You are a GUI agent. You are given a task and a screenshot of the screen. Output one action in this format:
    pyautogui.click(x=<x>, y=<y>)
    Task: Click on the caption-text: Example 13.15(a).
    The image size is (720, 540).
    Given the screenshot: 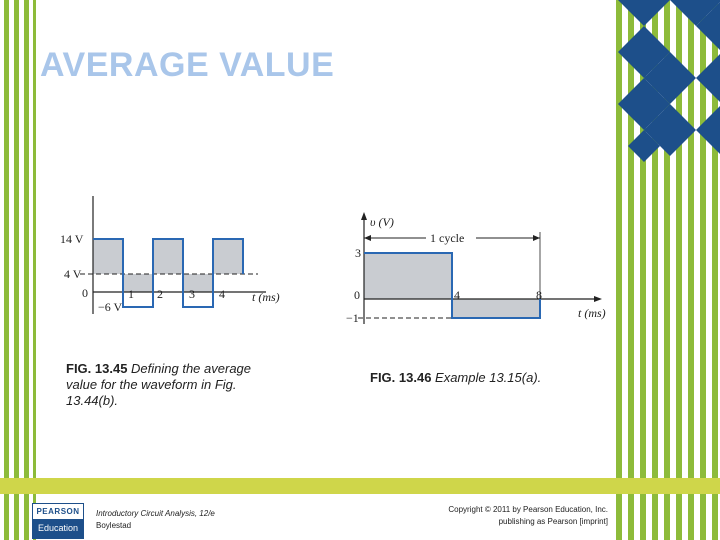 What is the action you would take?
    pyautogui.click(x=486, y=377)
    